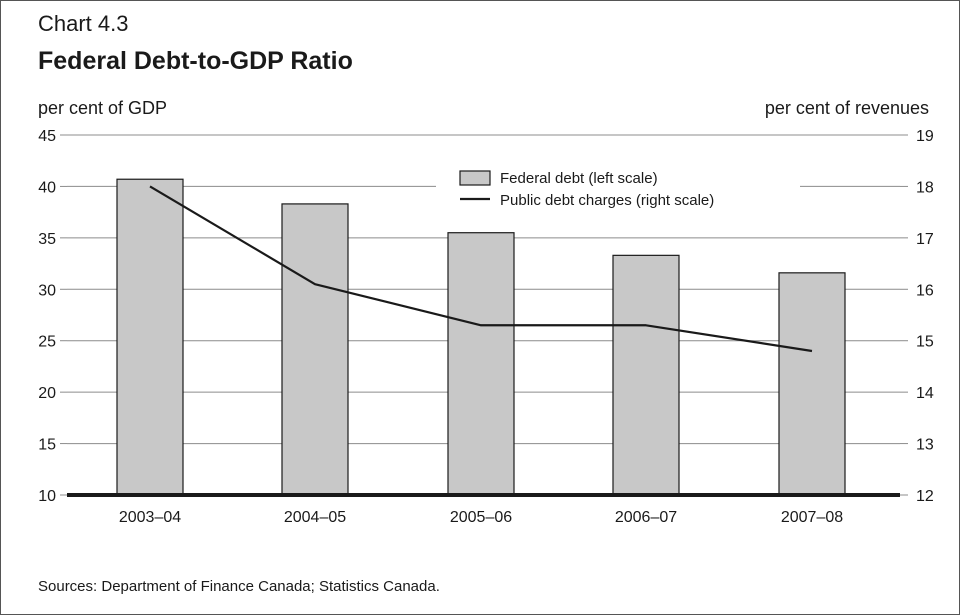 The height and width of the screenshot is (615, 960). What do you see at coordinates (83, 23) in the screenshot?
I see `chart-number: Chart 4.3` at bounding box center [83, 23].